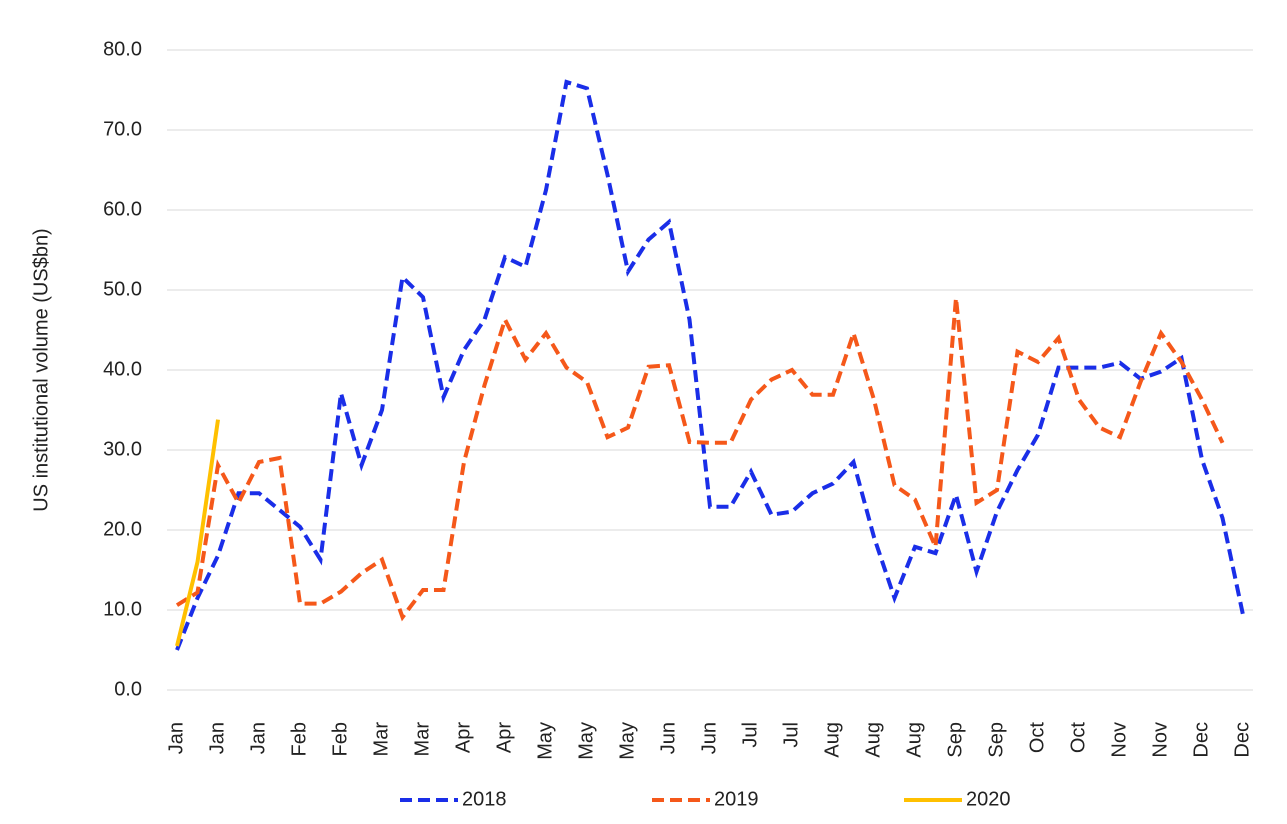 The height and width of the screenshot is (824, 1287). What do you see at coordinates (122, 369) in the screenshot?
I see `y-tick-label: 40.0` at bounding box center [122, 369].